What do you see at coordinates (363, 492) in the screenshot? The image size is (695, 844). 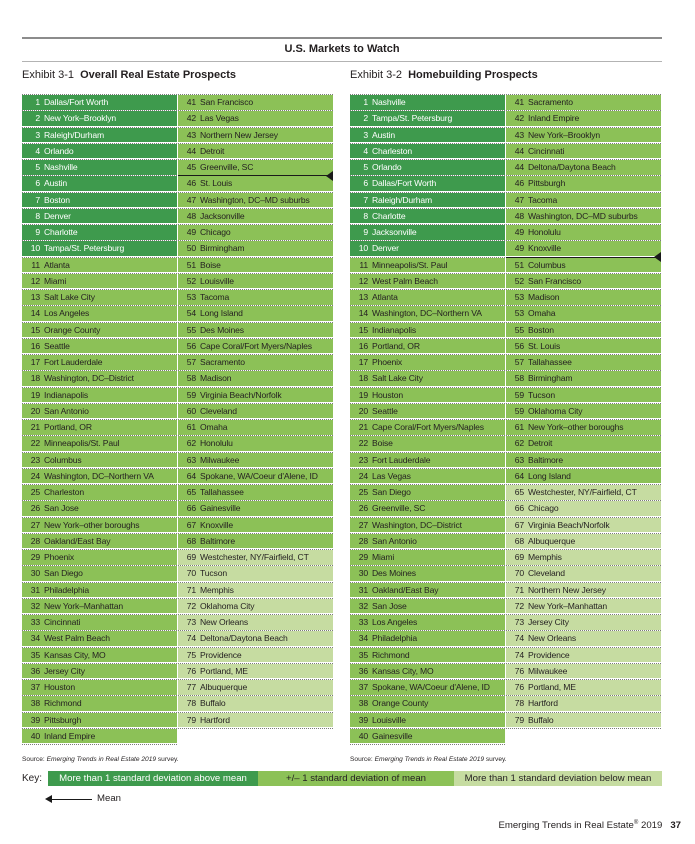 I see `market-rank: 25` at bounding box center [363, 492].